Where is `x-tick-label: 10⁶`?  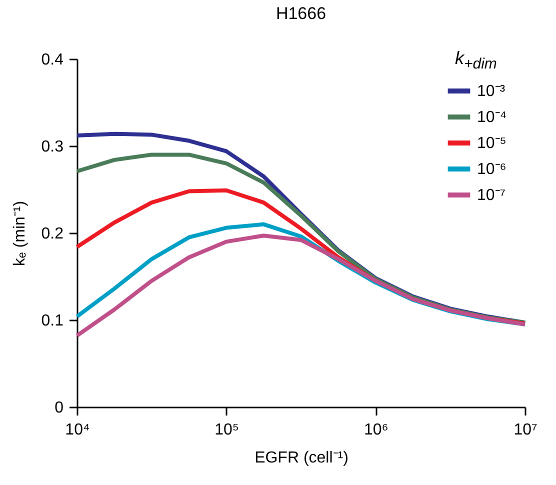
x-tick-label: 10⁶ is located at coordinates (376, 430).